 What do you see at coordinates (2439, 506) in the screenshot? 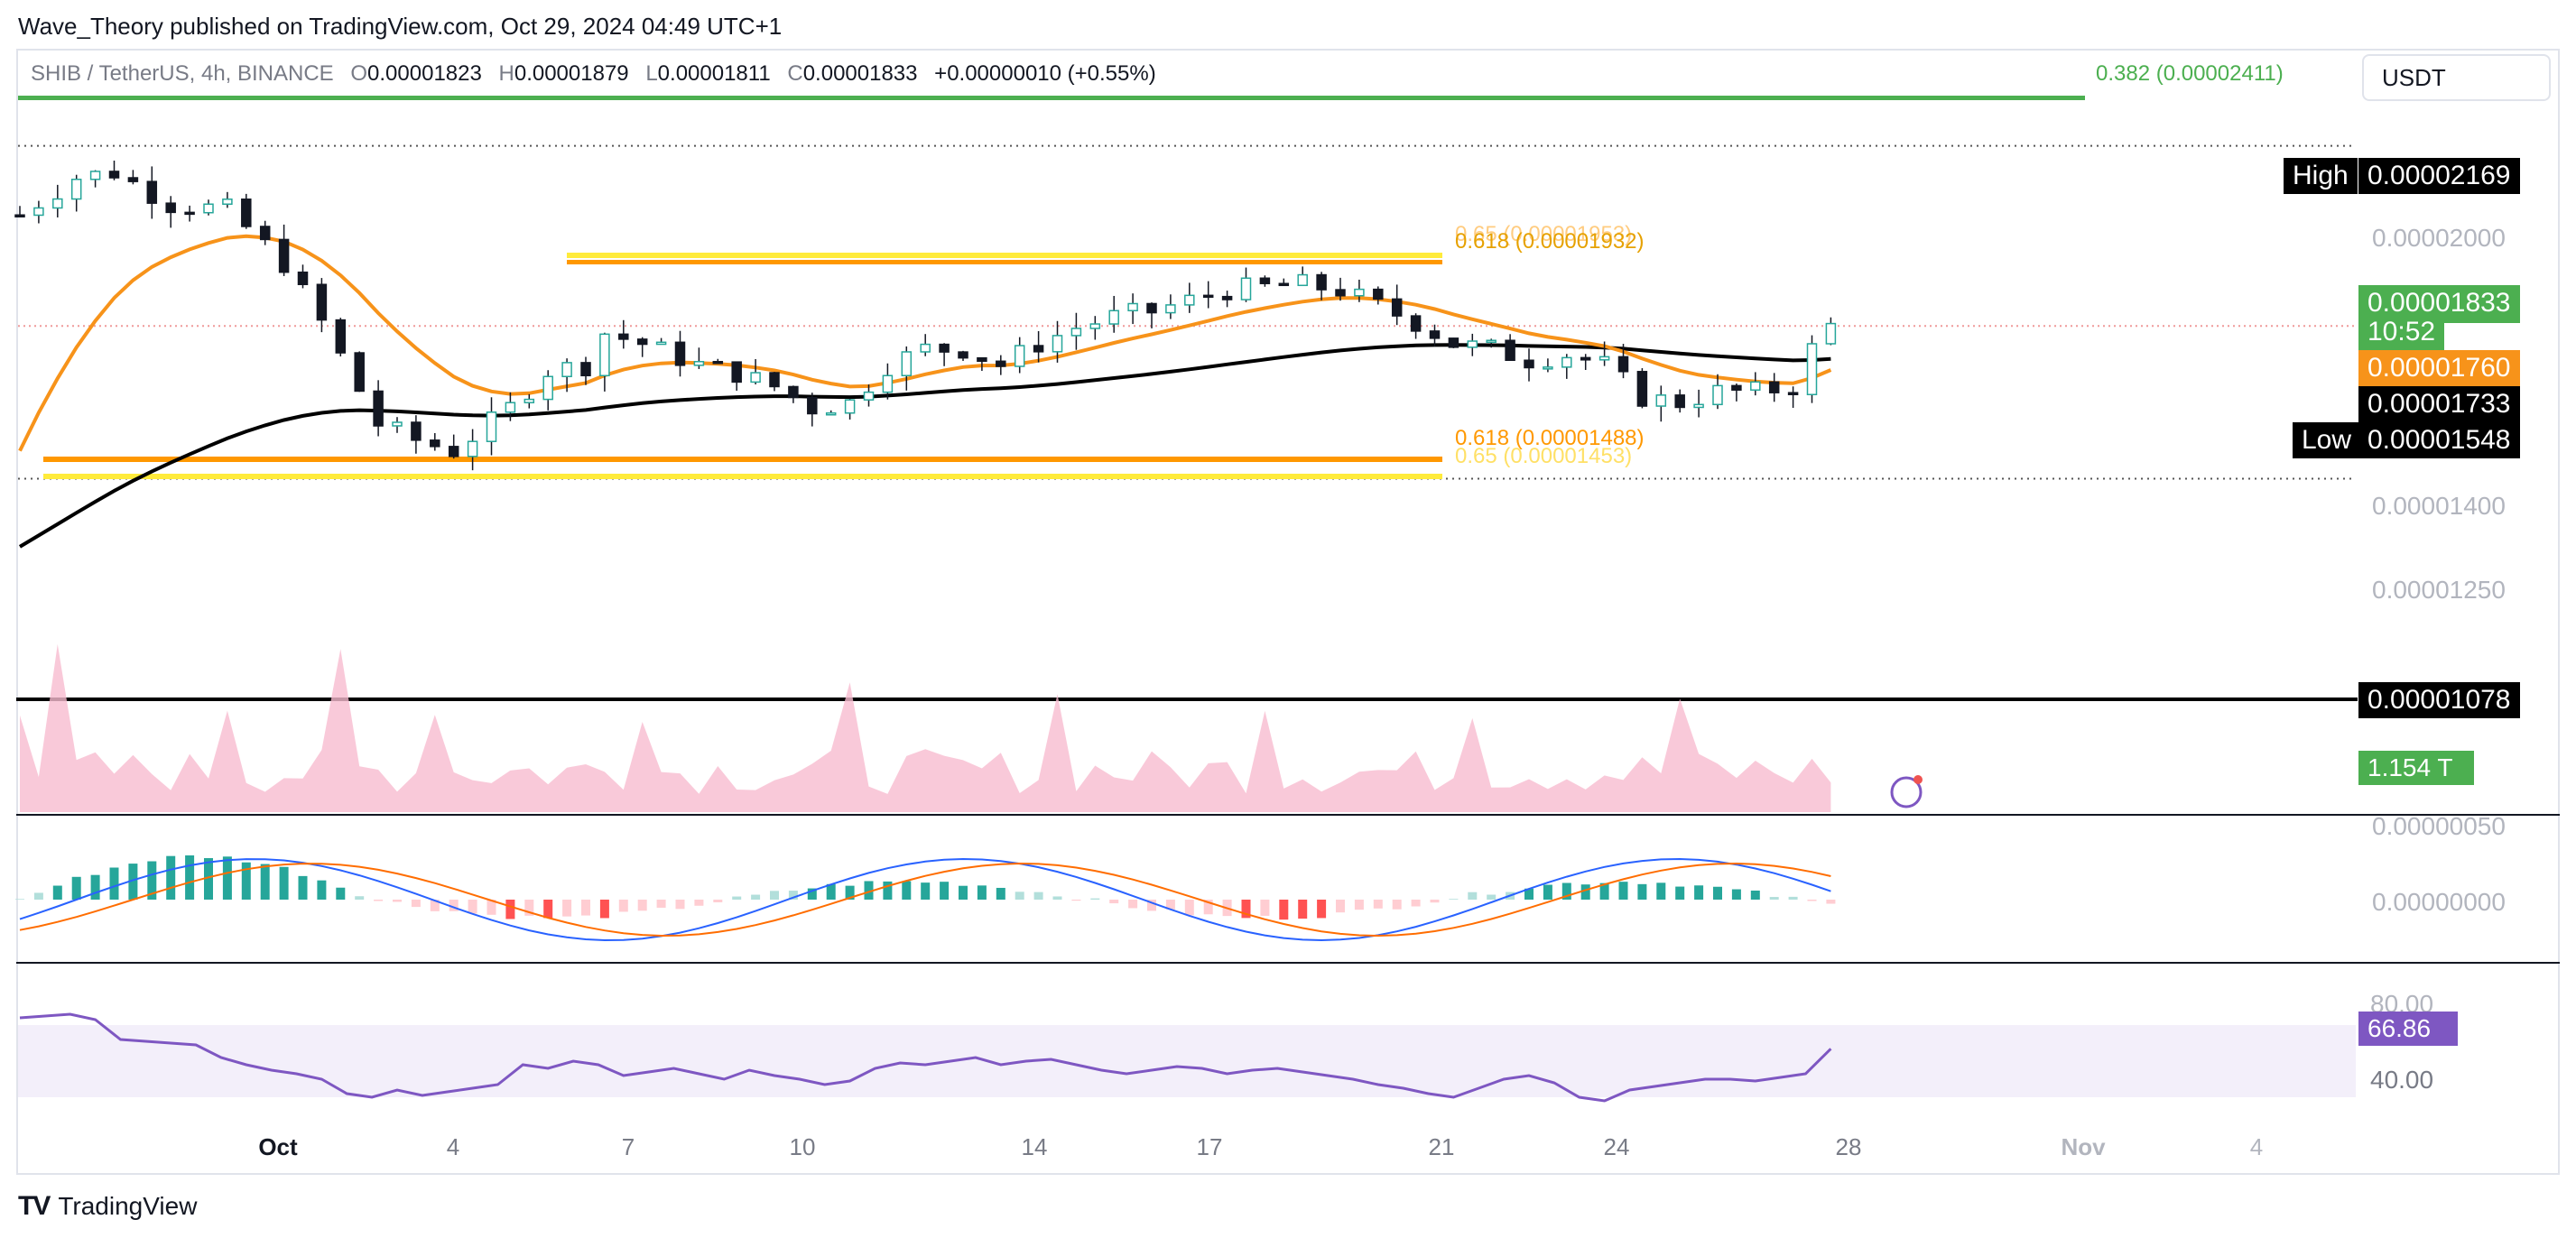
I see `y-tick-label: 0.00001400` at bounding box center [2439, 506].